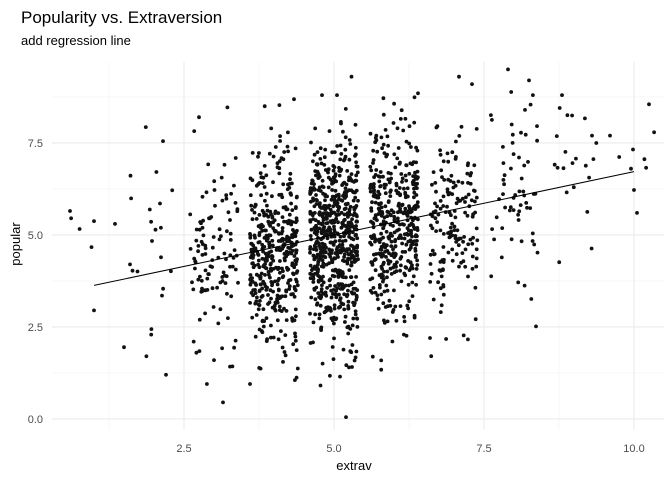 The height and width of the screenshot is (480, 672). What do you see at coordinates (410, 449) in the screenshot?
I see `x-axis-ticks: 2.5 5.0 7.5 10.0` at bounding box center [410, 449].